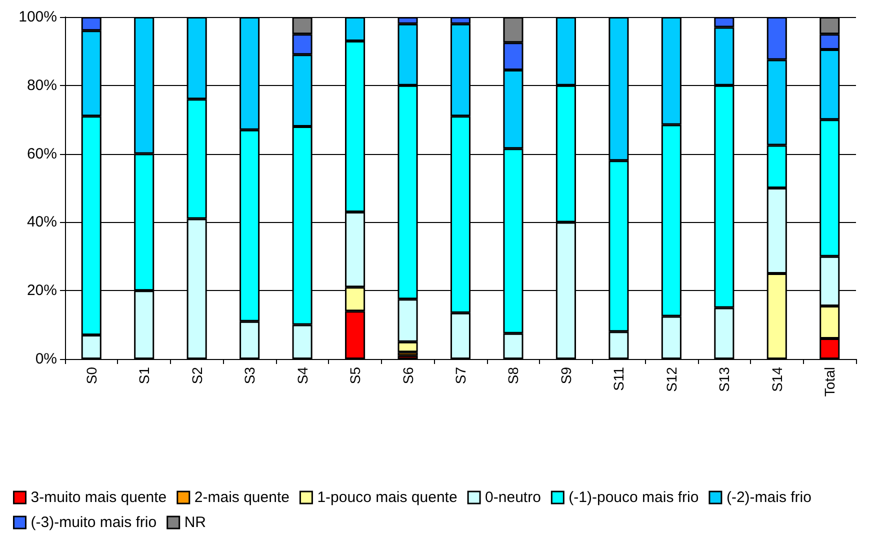  Describe the element at coordinates (724, 379) in the screenshot. I see `x-tick-label: S13` at that location.